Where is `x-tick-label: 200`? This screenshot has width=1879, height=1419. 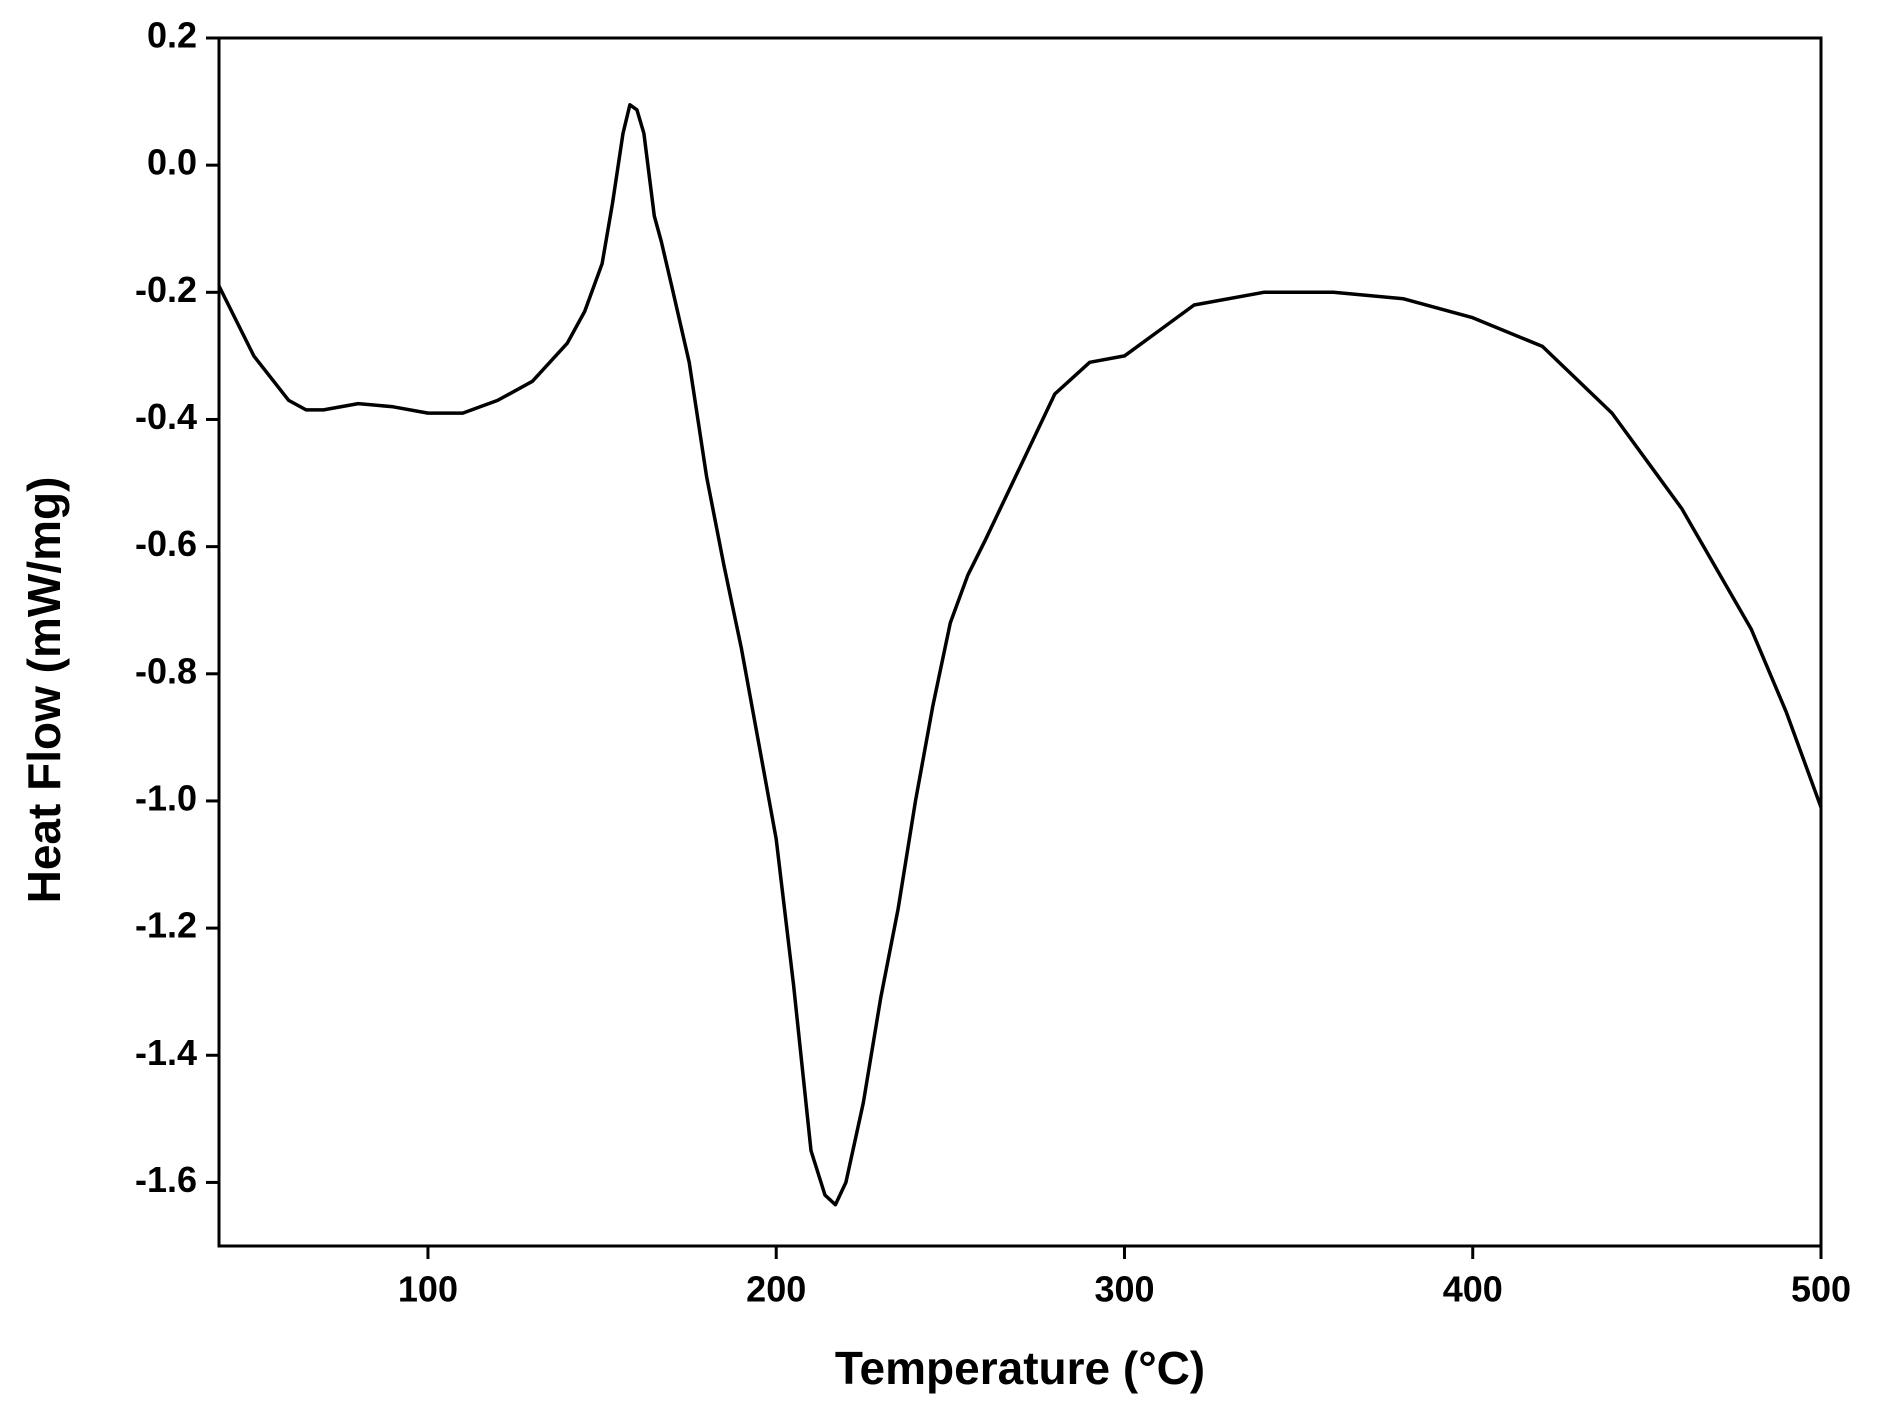 x-tick-label: 200 is located at coordinates (776, 1289).